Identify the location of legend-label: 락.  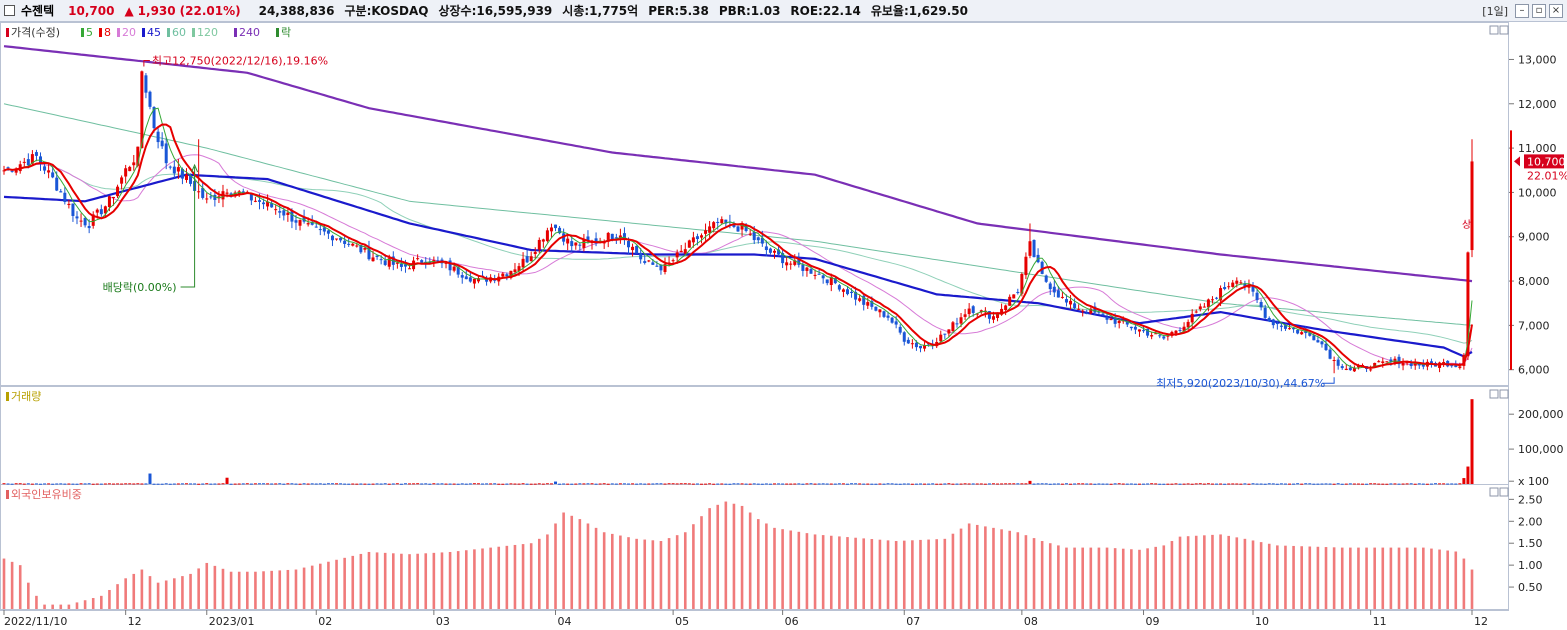
(286, 32).